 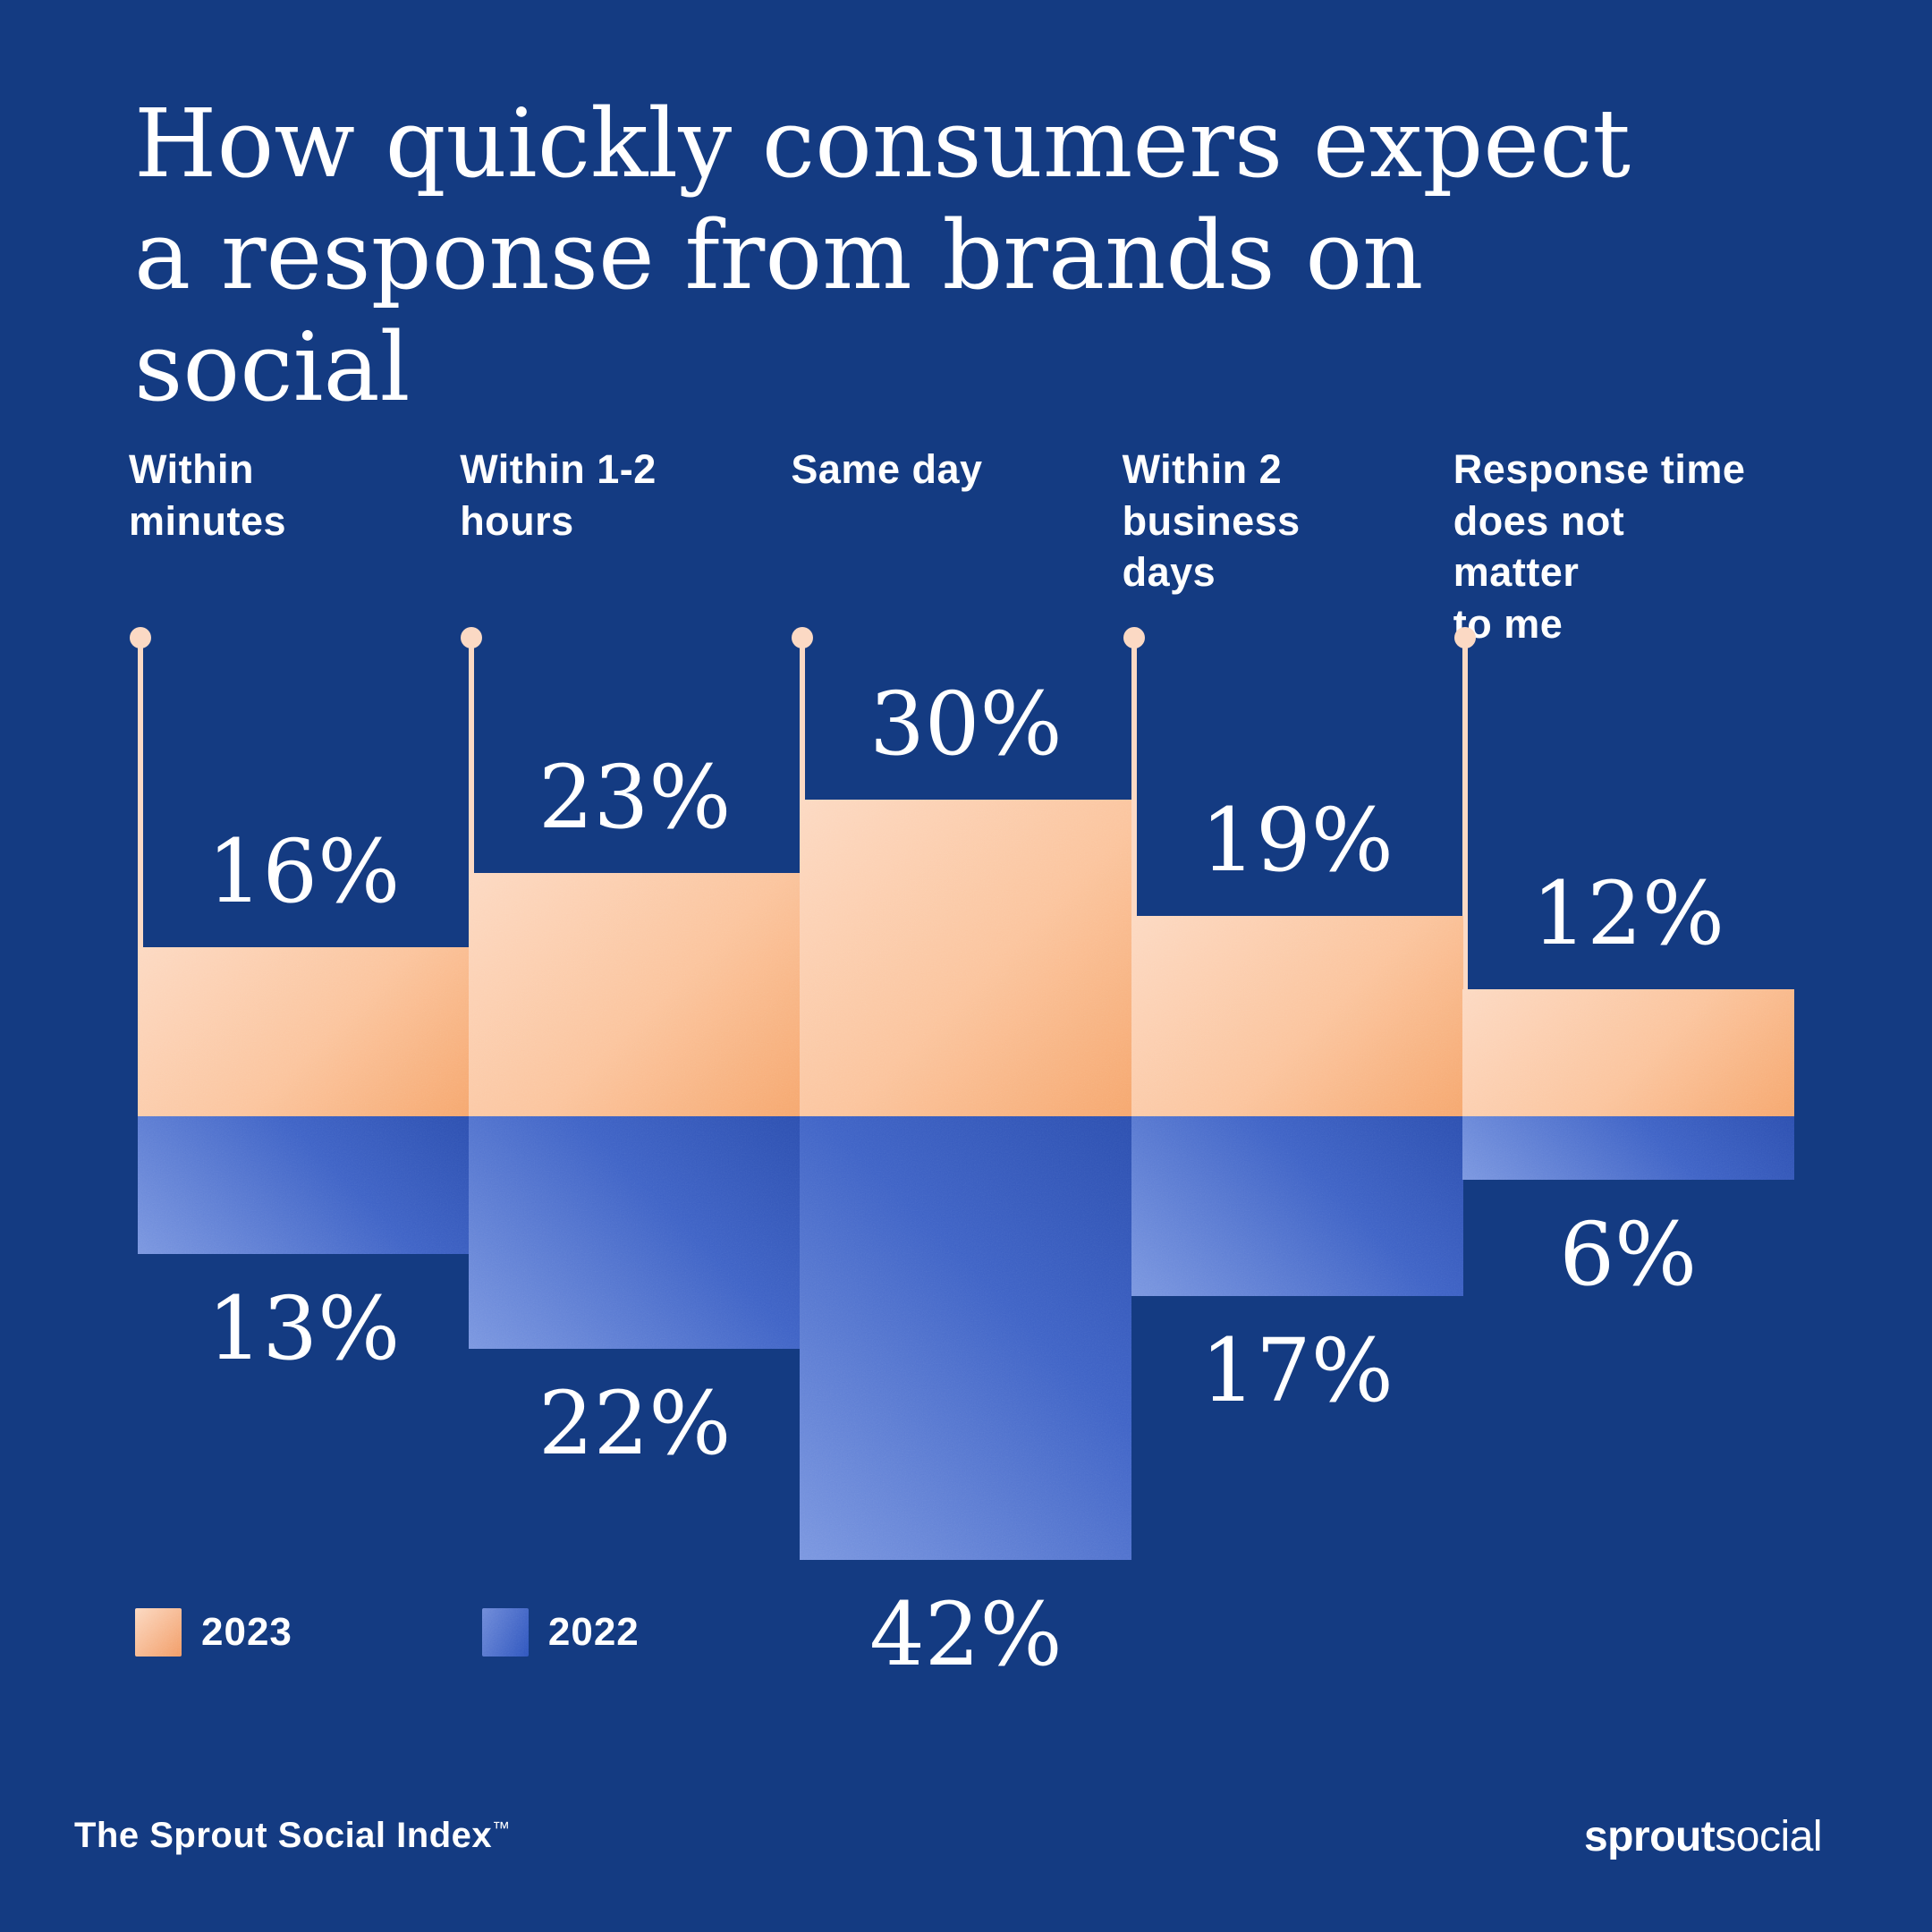 I want to click on category-label: Within 1-2 hours, so click(x=558, y=495).